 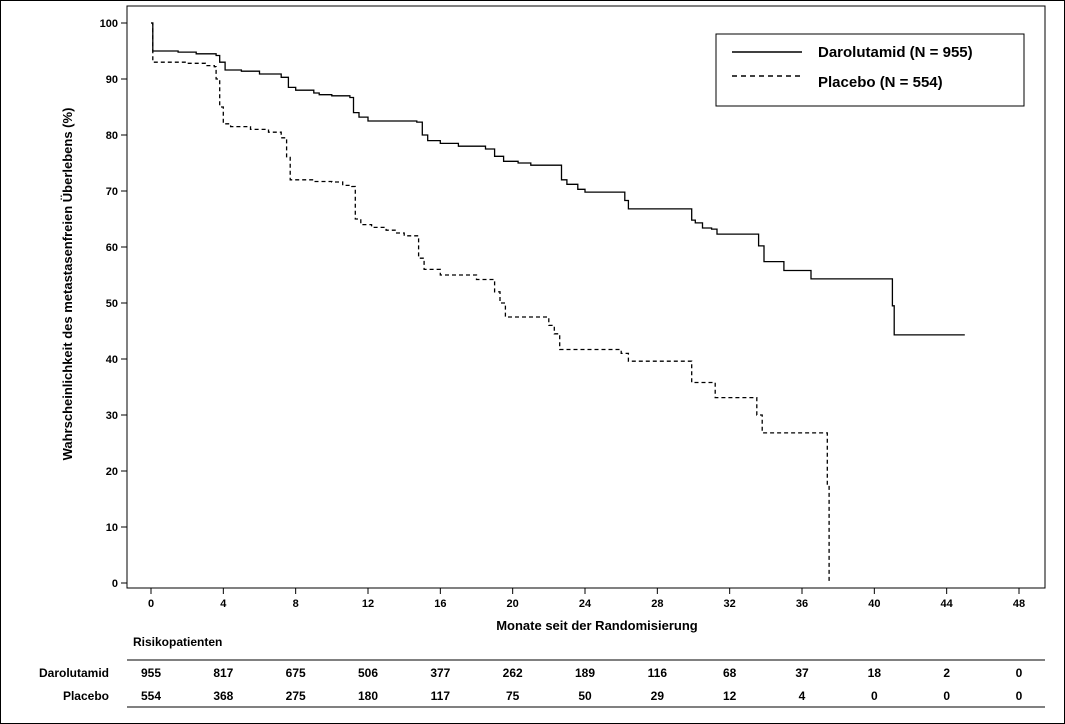 What do you see at coordinates (658, 696) in the screenshot?
I see `risk-cell: 29` at bounding box center [658, 696].